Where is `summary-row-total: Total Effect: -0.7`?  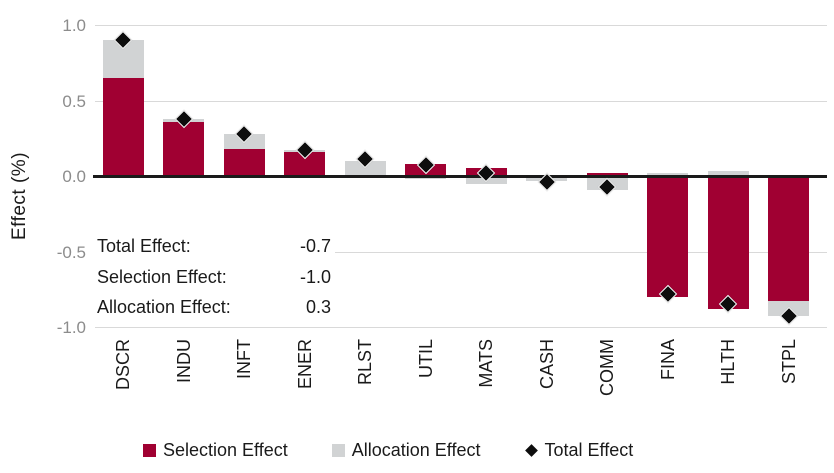
summary-row-total: Total Effect: -0.7 is located at coordinates (214, 247).